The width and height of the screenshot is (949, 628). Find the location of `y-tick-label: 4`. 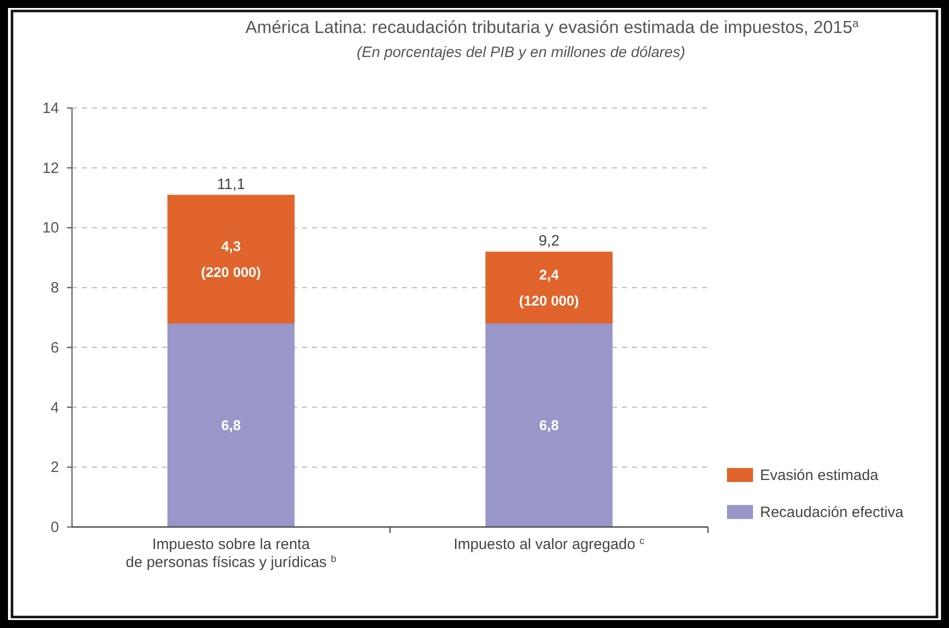

y-tick-label: 4 is located at coordinates (54, 407).